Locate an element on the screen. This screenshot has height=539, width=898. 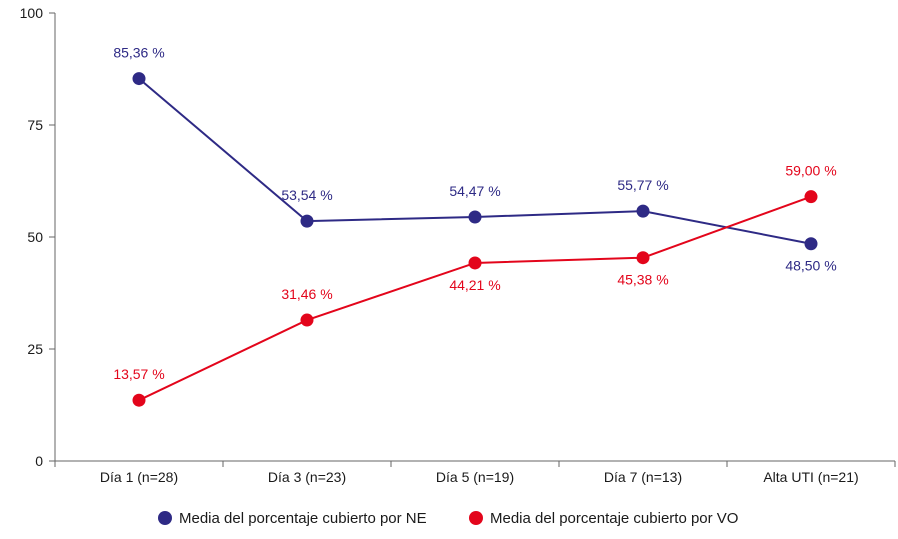
data-label: 53,54 % is located at coordinates (306, 195).